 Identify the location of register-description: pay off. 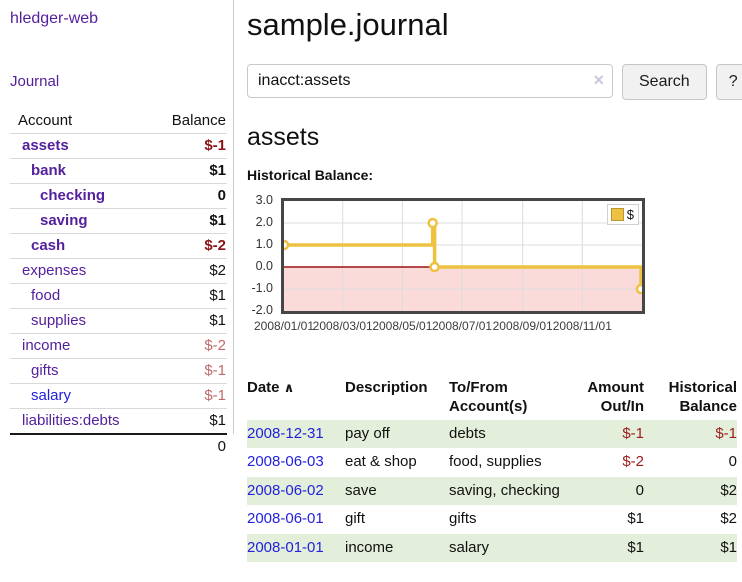
(367, 433).